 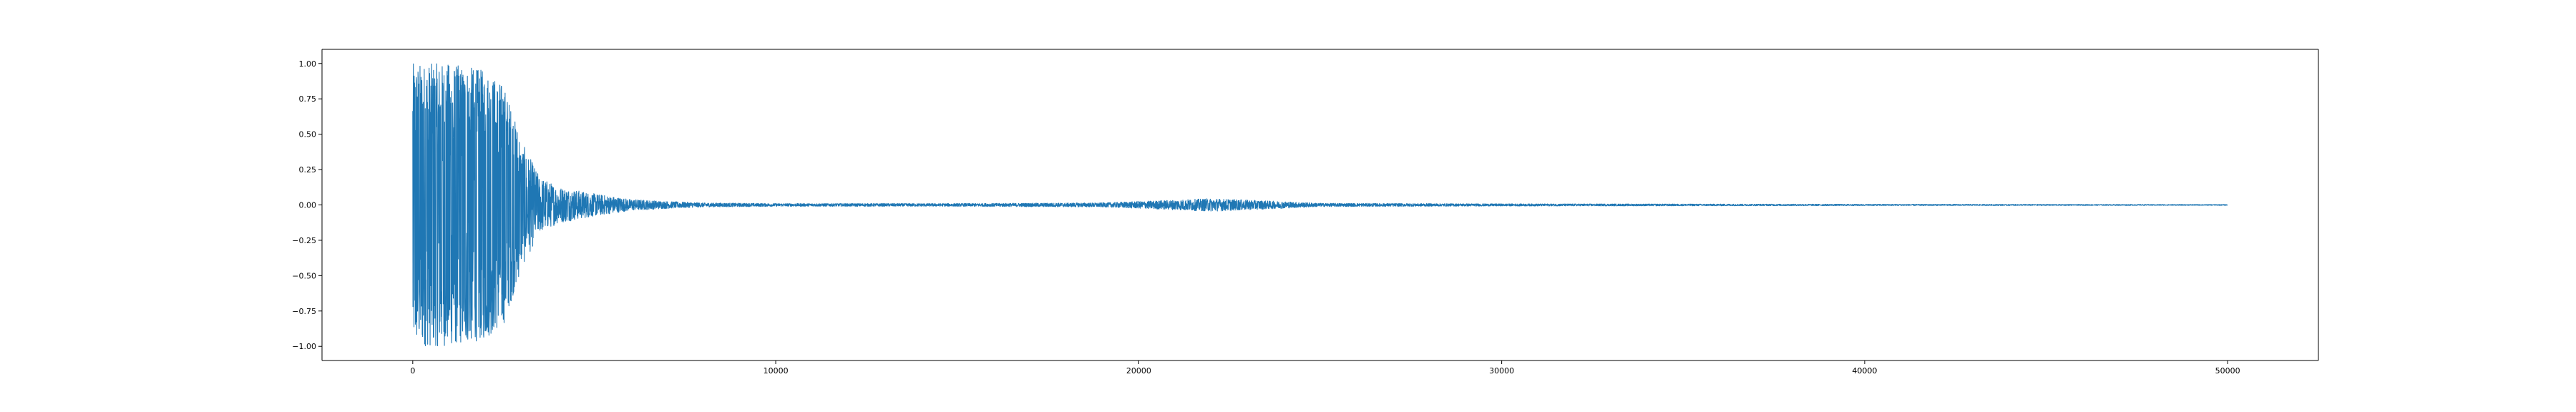 I want to click on y-tick-label-8: −1.00, so click(x=304, y=346).